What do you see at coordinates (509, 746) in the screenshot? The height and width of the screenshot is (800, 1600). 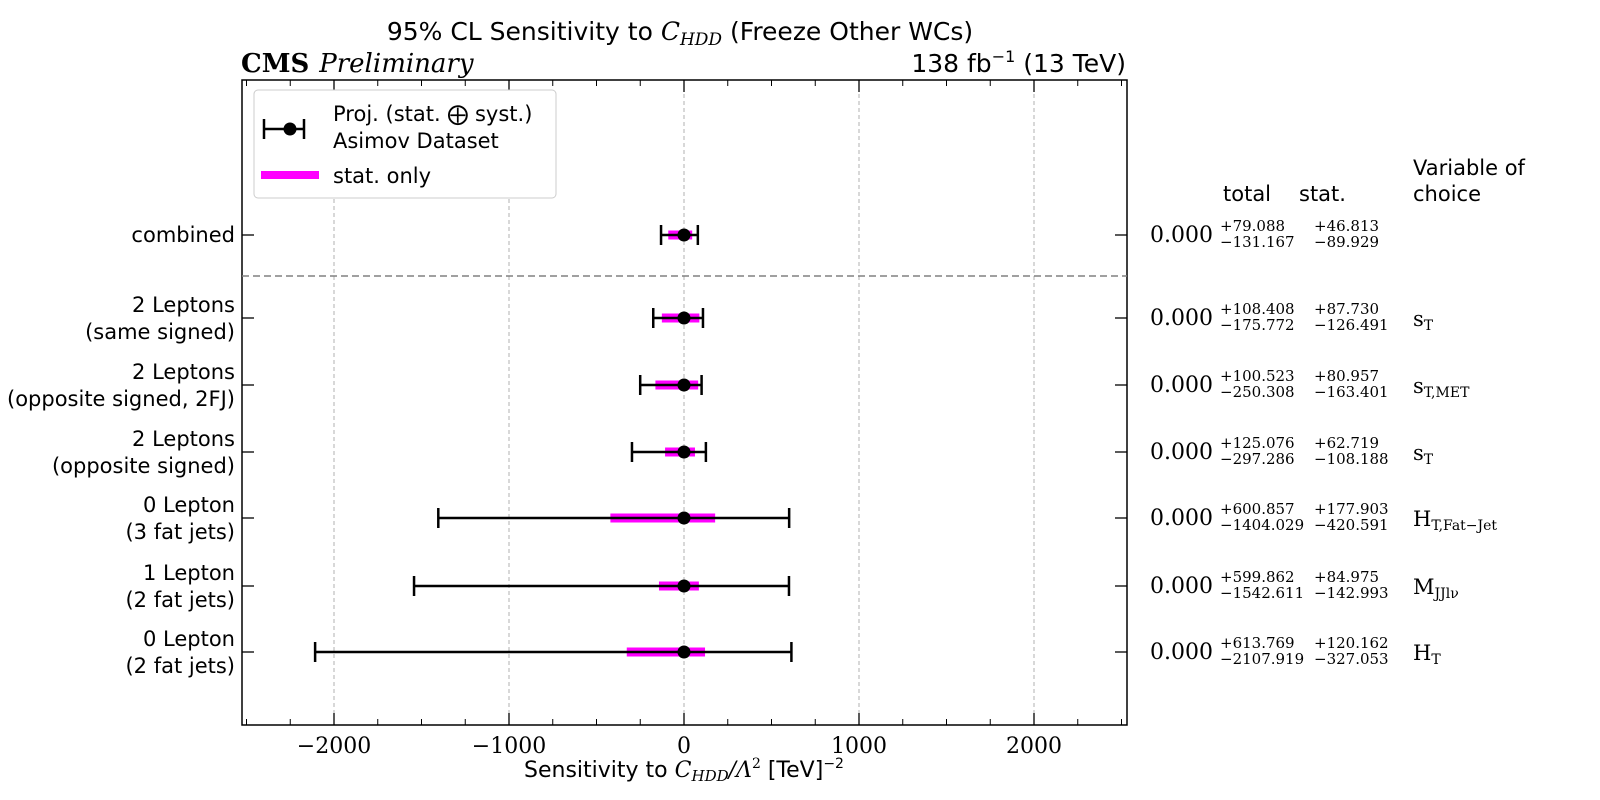 I see `x-tick-label: −1000` at bounding box center [509, 746].